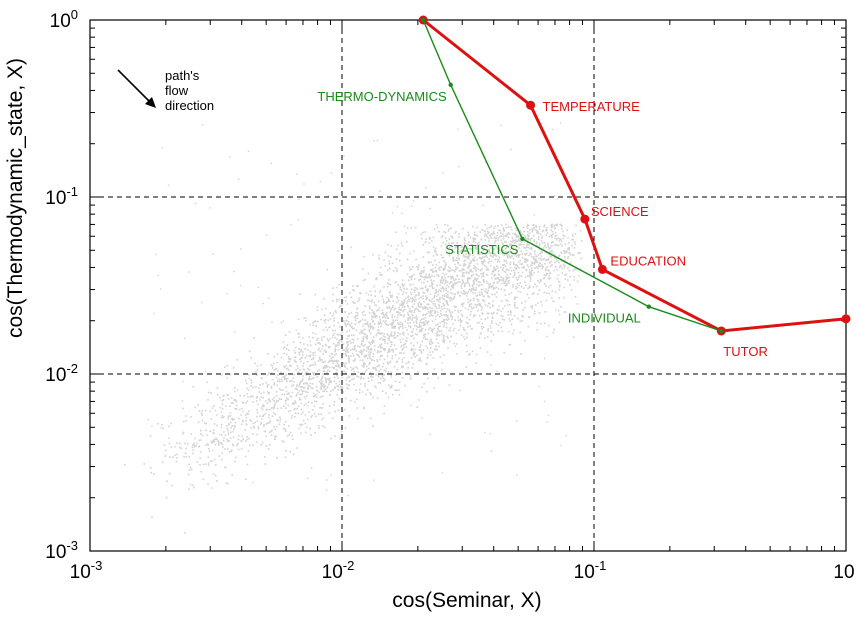 Image resolution: width=861 pixels, height=617 pixels. I want to click on y-tick-label: 10⁻², so click(61, 373).